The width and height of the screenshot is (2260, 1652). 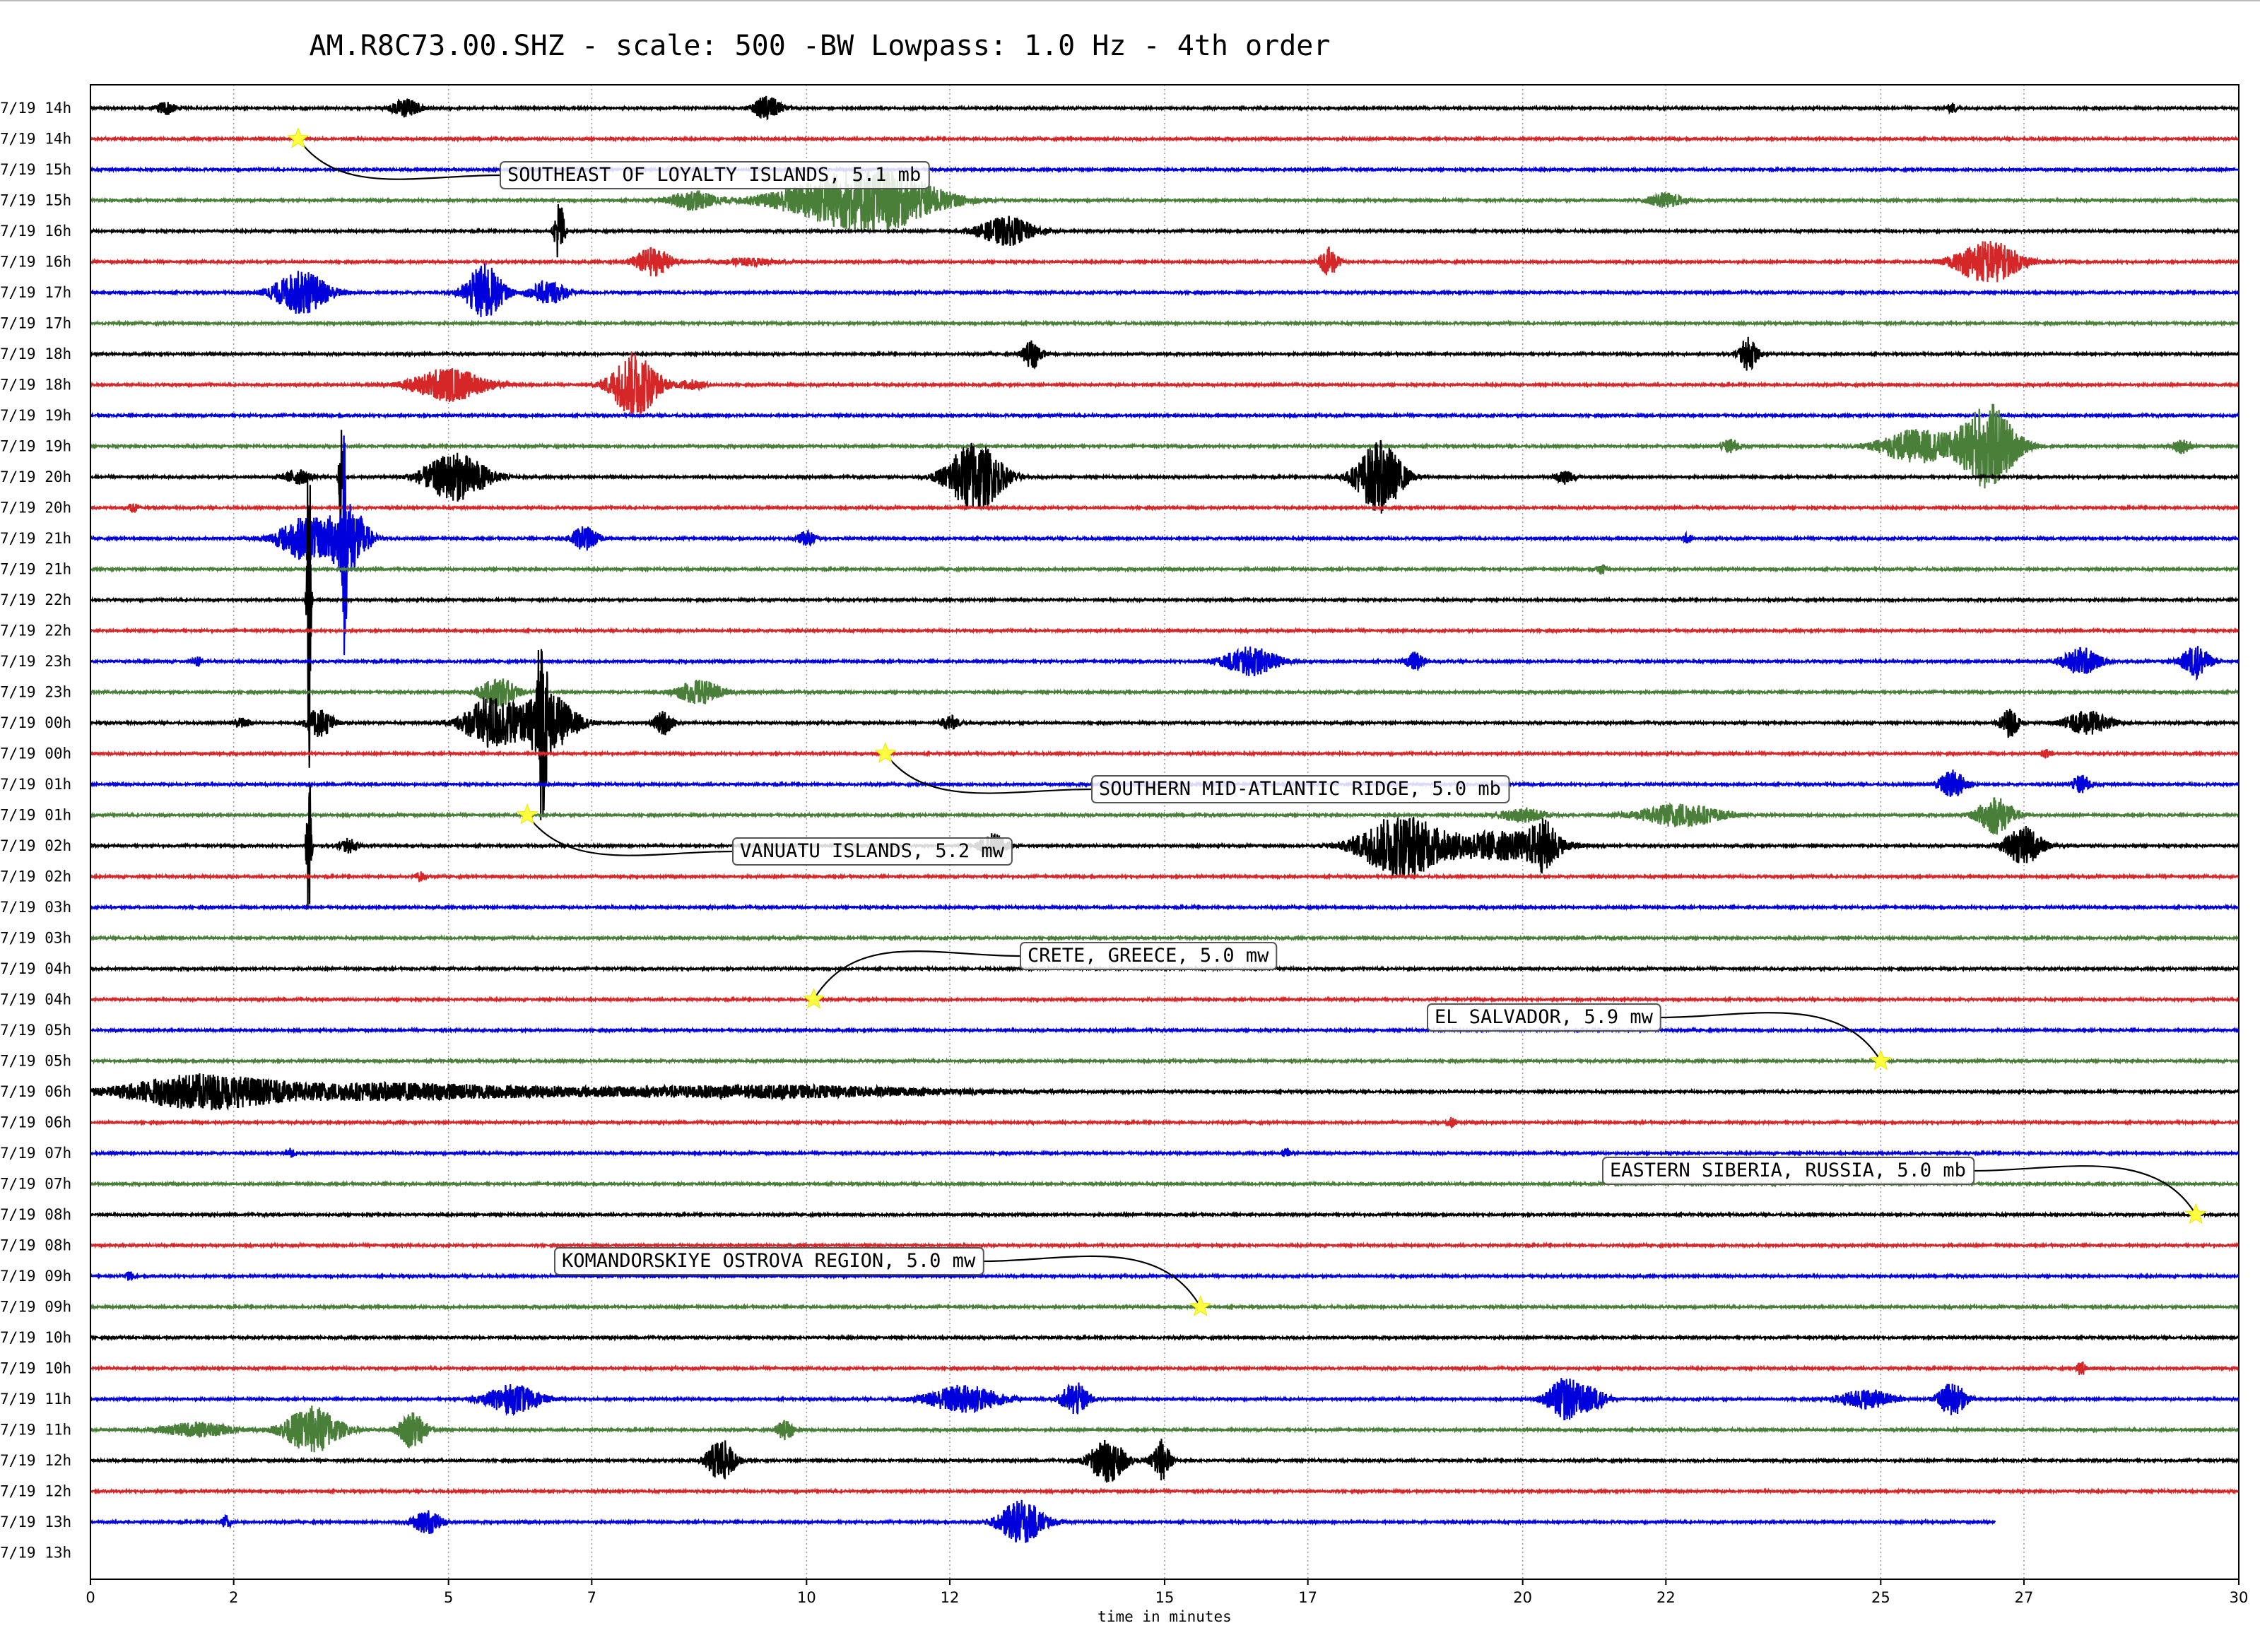 I want to click on x-tick-label: 2, so click(x=233, y=1597).